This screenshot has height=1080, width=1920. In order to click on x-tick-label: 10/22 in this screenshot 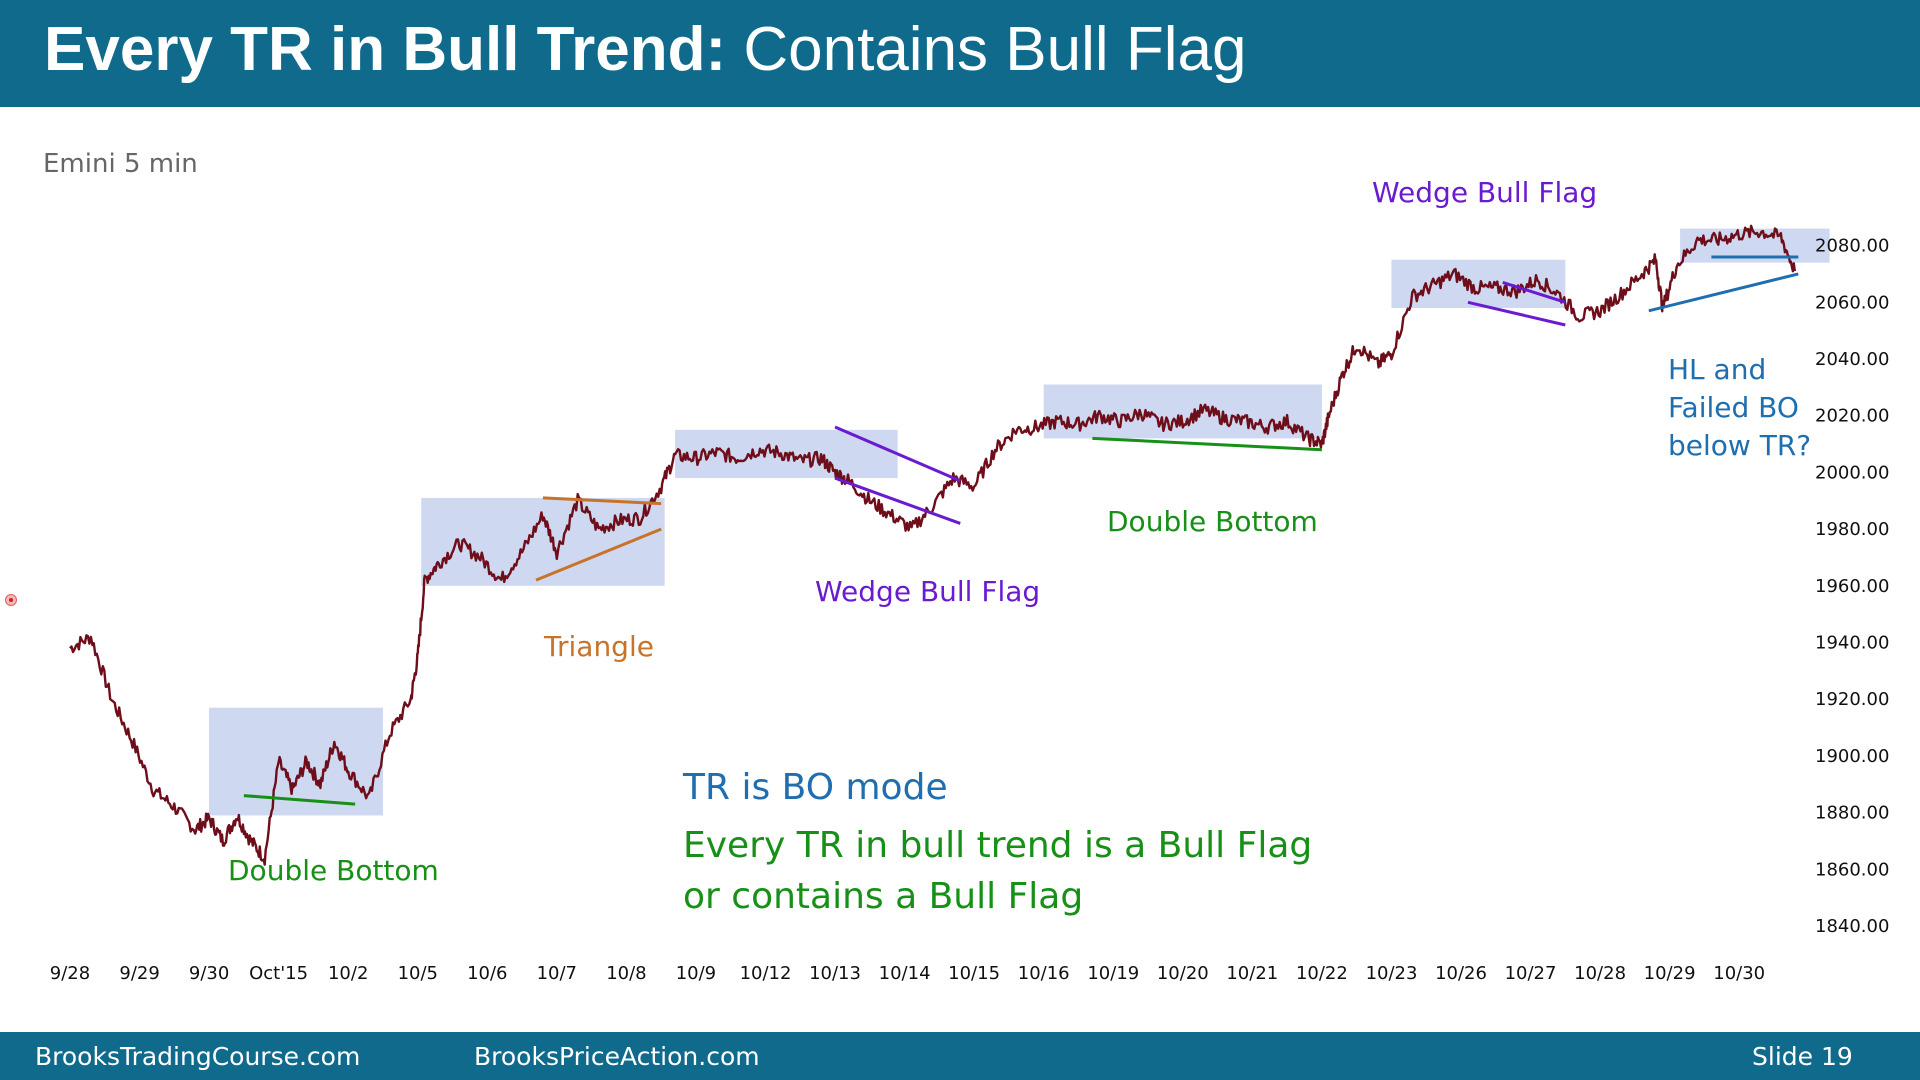, I will do `click(1322, 973)`.